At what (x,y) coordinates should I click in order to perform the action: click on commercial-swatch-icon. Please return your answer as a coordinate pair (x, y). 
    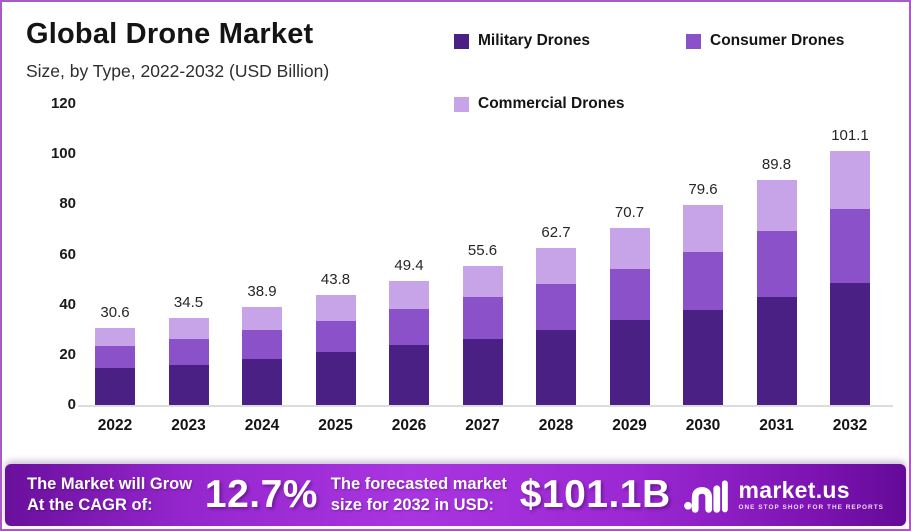
    Looking at the image, I should click on (461, 104).